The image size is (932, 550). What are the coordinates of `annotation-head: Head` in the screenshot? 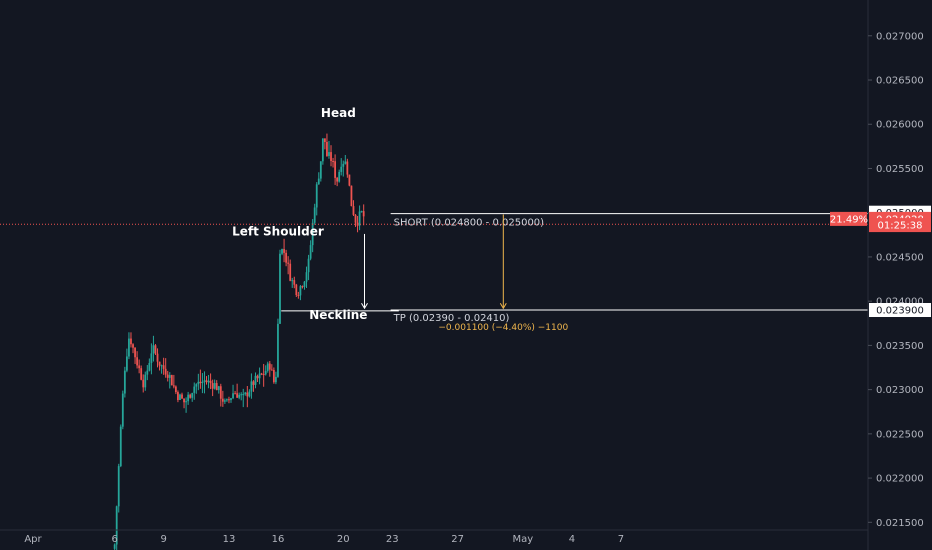 It's located at (338, 113).